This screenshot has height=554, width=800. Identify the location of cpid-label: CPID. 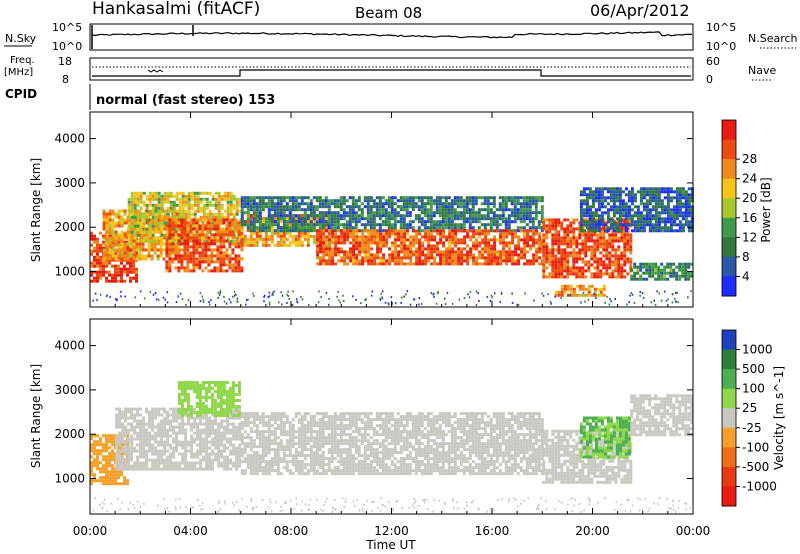
(21, 94).